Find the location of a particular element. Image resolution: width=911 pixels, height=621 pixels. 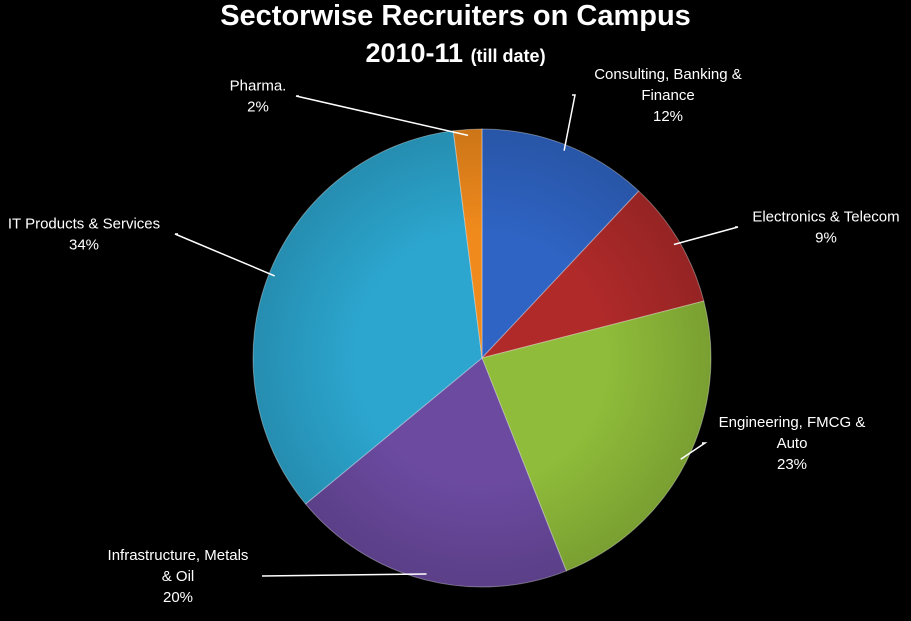

slice-label-engineering-fmcg-auto: Engineering, FMCG & Auto 23% is located at coordinates (792, 443).